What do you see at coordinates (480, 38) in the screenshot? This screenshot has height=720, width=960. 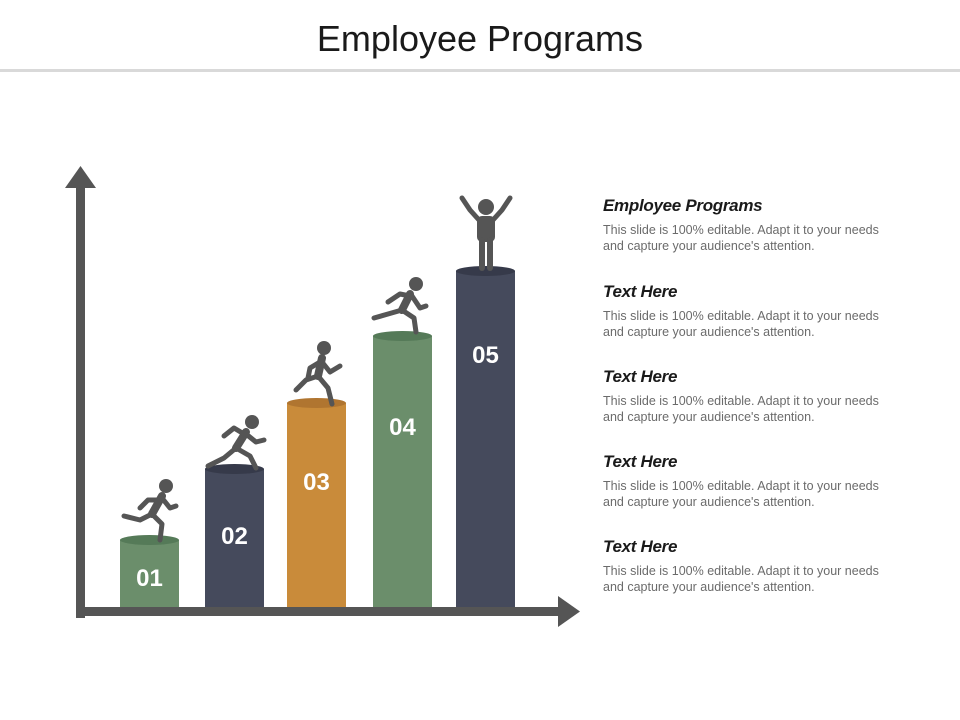 I see `slide-title: Employee Programs` at bounding box center [480, 38].